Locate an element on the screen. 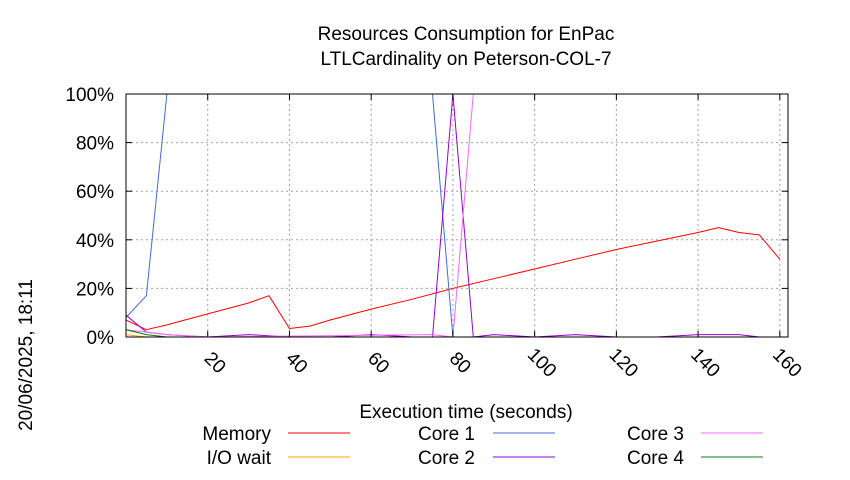 The height and width of the screenshot is (480, 850). x-tick-label: 60 is located at coordinates (378, 363).